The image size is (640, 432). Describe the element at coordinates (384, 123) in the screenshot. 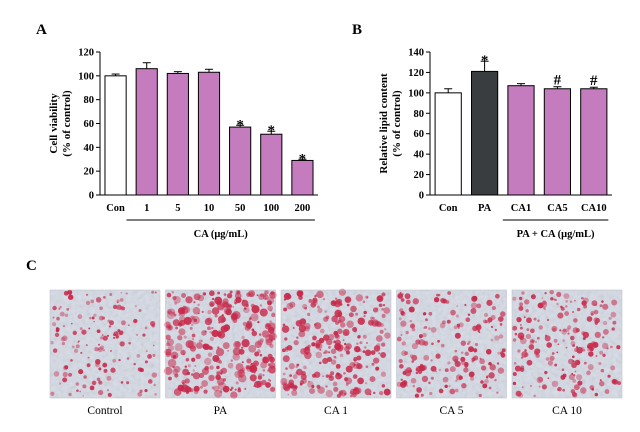

I see `y-axis-label-line1: Relative lipid content` at that location.